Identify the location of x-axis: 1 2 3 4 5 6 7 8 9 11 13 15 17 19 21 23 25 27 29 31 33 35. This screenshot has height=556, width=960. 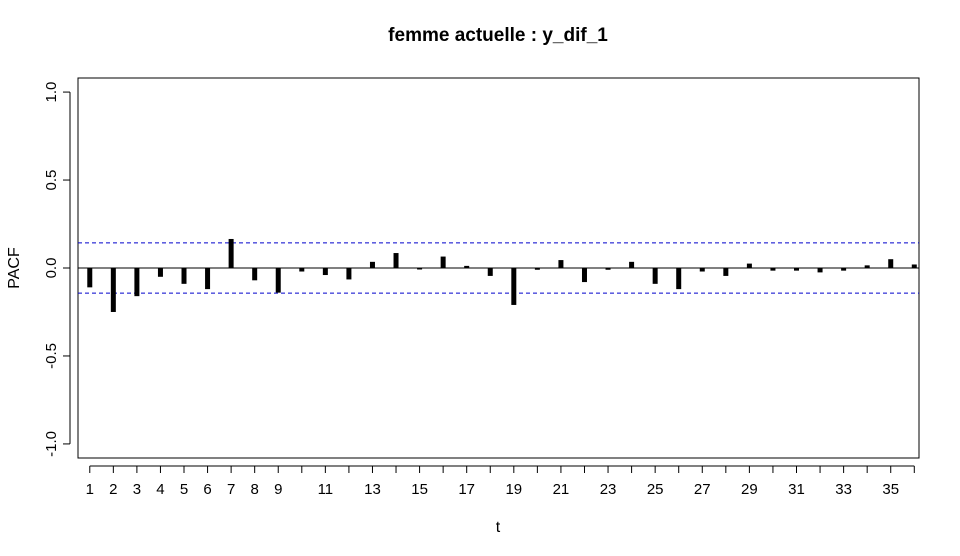
(500, 481).